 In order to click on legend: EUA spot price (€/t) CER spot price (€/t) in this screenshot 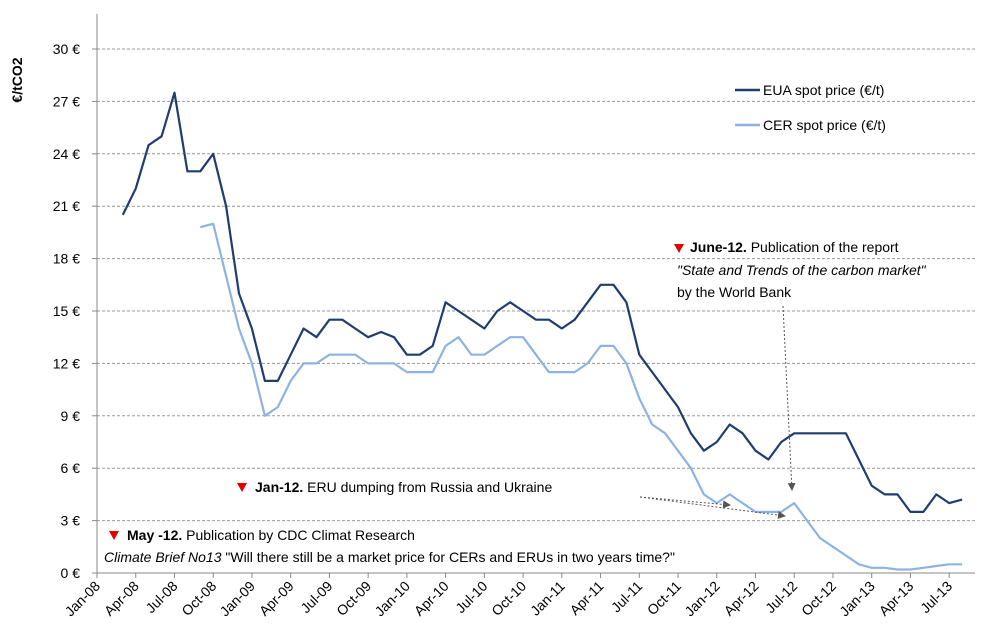, I will do `click(810, 107)`.